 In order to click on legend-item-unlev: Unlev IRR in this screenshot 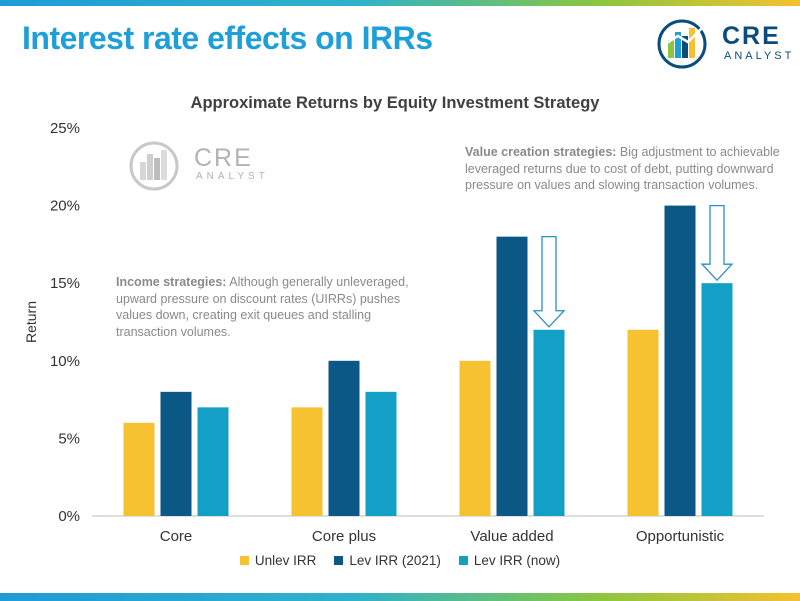, I will do `click(278, 560)`.